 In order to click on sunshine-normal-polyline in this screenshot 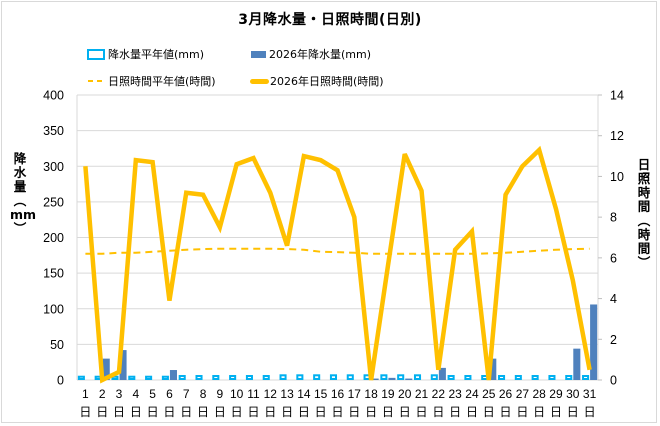, I will do `click(337, 251)`.